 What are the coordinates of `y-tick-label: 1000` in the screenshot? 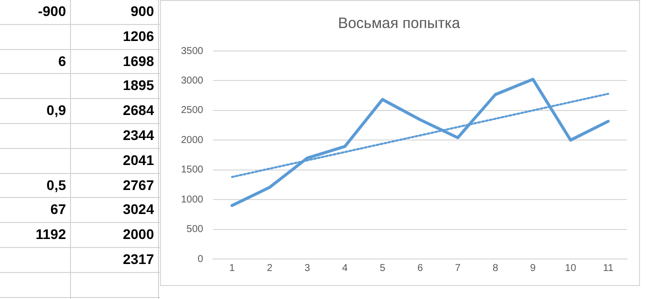 It's located at (192, 200).